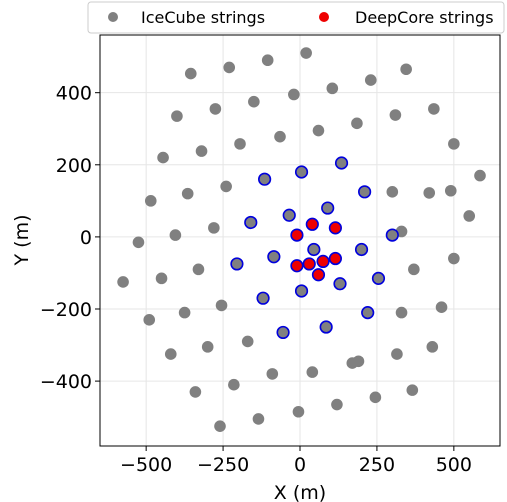 The width and height of the screenshot is (507, 502). I want to click on x-tick-label: 250, so click(377, 465).